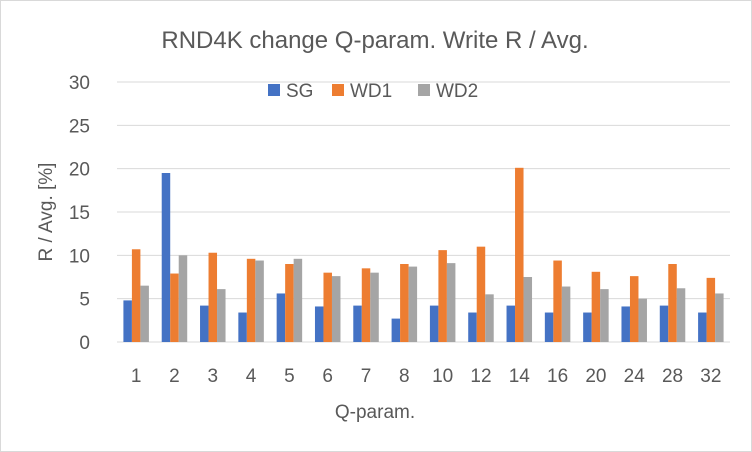  Describe the element at coordinates (79, 83) in the screenshot. I see `y-tick-label: 30` at that location.